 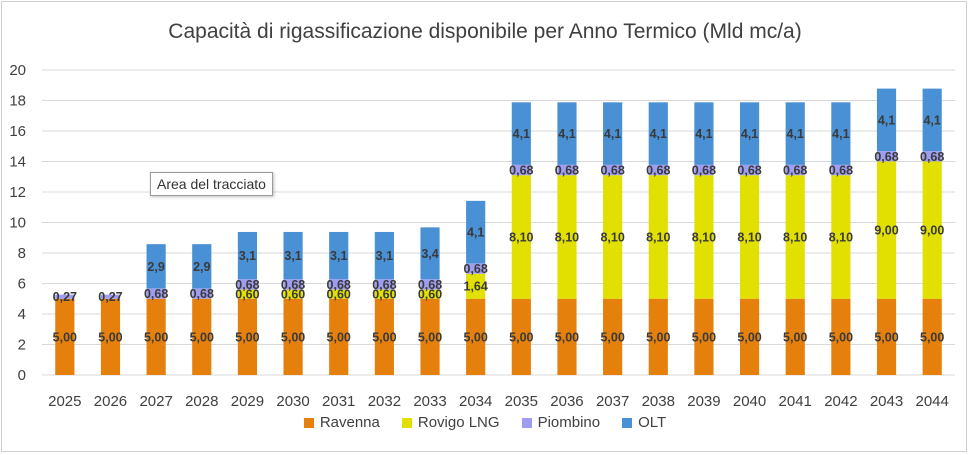 I want to click on legend: Ravenna Rovigo LNG Piombino OLT, so click(x=485, y=422).